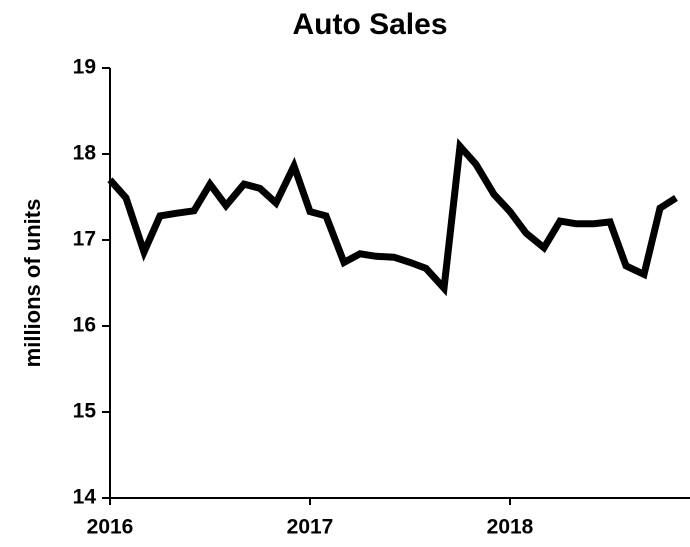 The width and height of the screenshot is (690, 547). What do you see at coordinates (84, 325) in the screenshot?
I see `y-tick-label: 16` at bounding box center [84, 325].